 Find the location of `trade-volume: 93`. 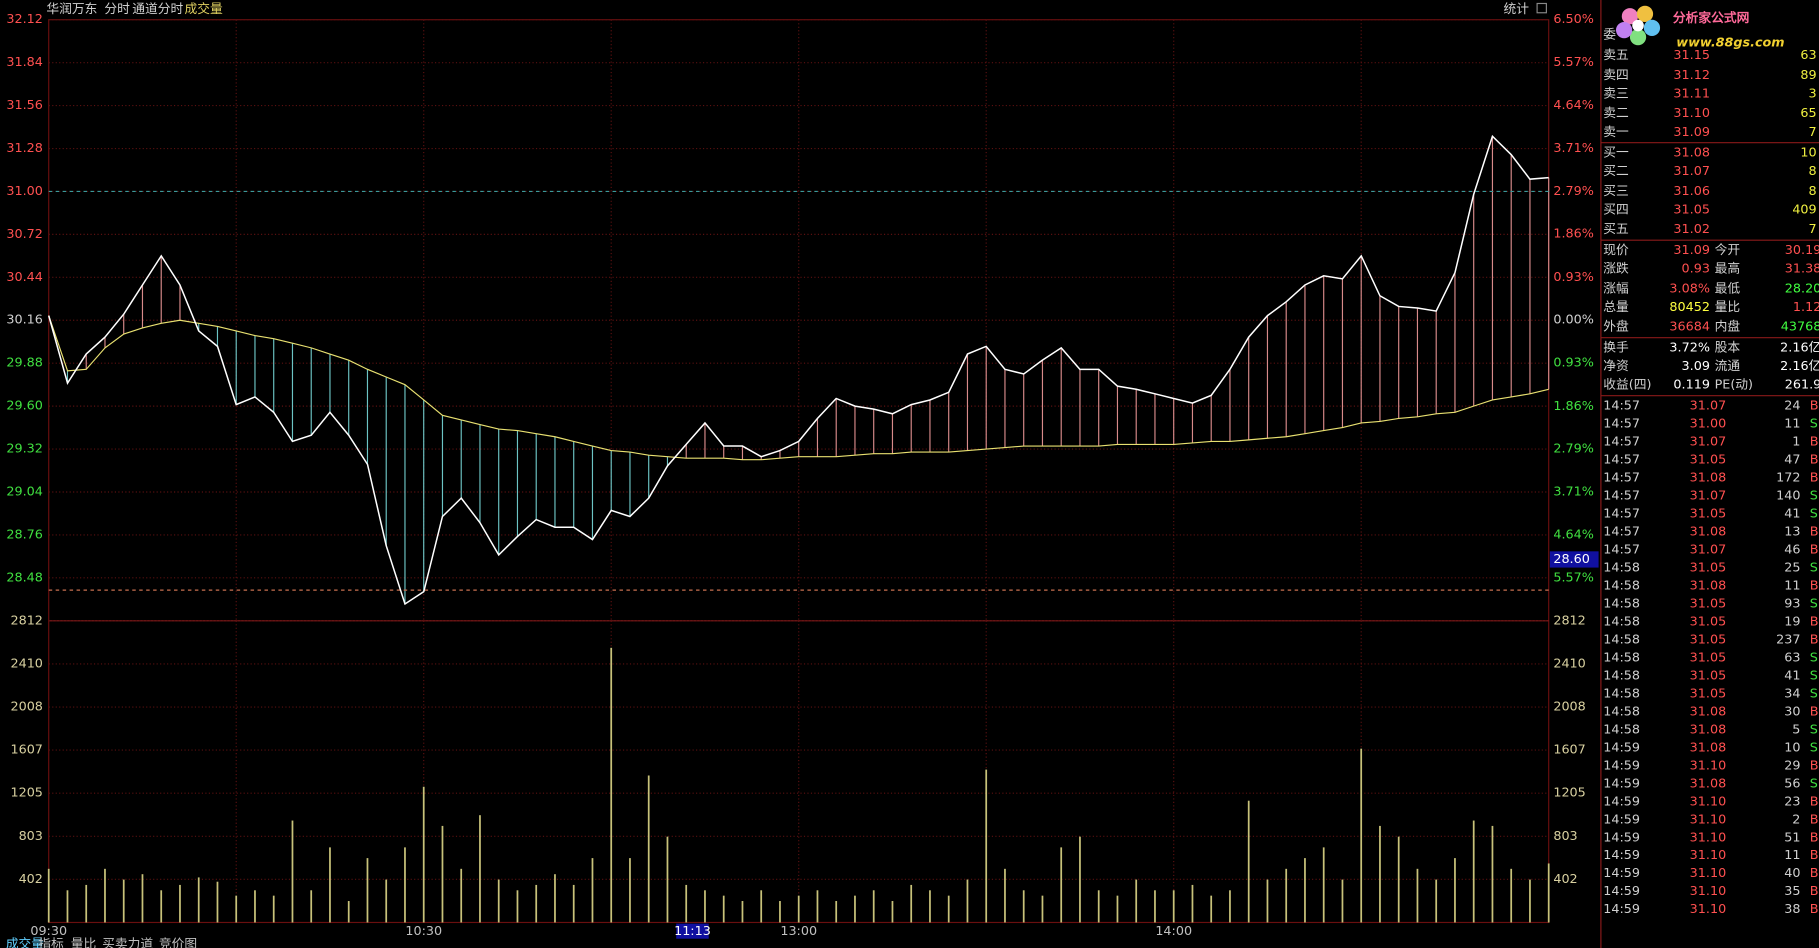

trade-volume: 93 is located at coordinates (1792, 603).